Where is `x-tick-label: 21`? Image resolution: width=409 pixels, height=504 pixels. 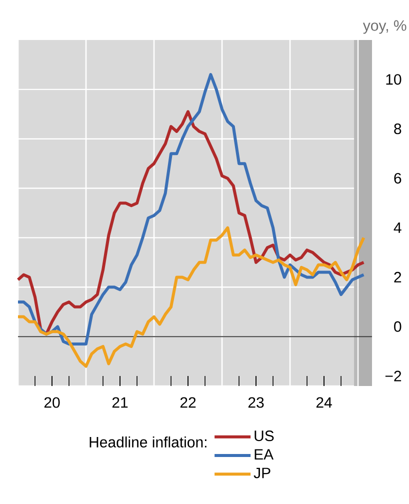
x-tick-label: 21 is located at coordinates (120, 402).